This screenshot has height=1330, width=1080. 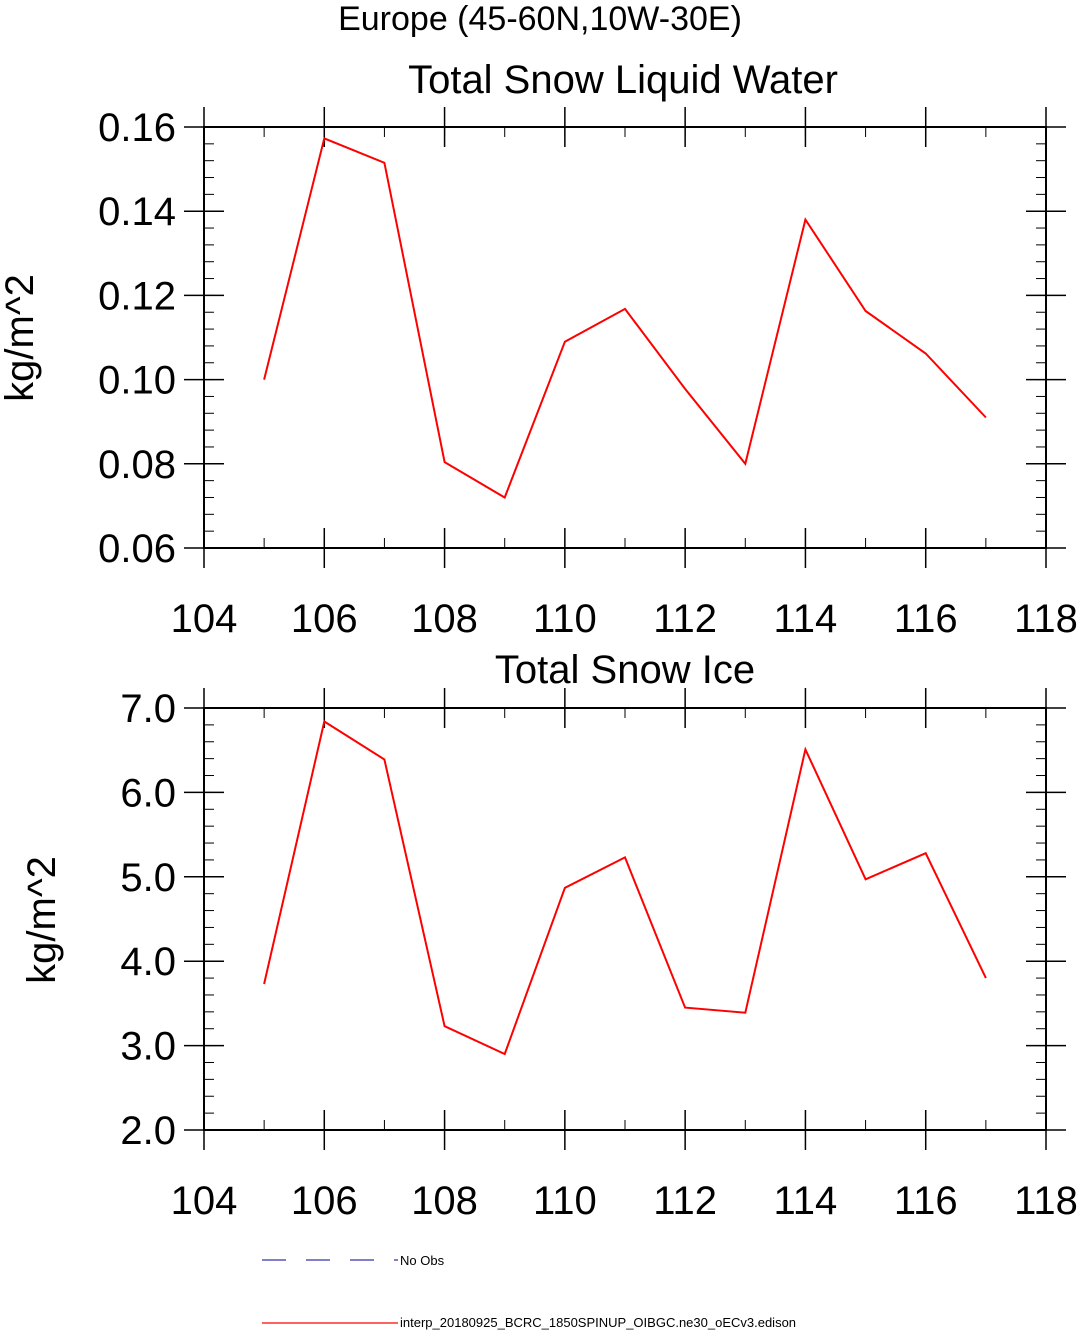 I want to click on y-tick-label: 0.16, so click(x=137, y=128).